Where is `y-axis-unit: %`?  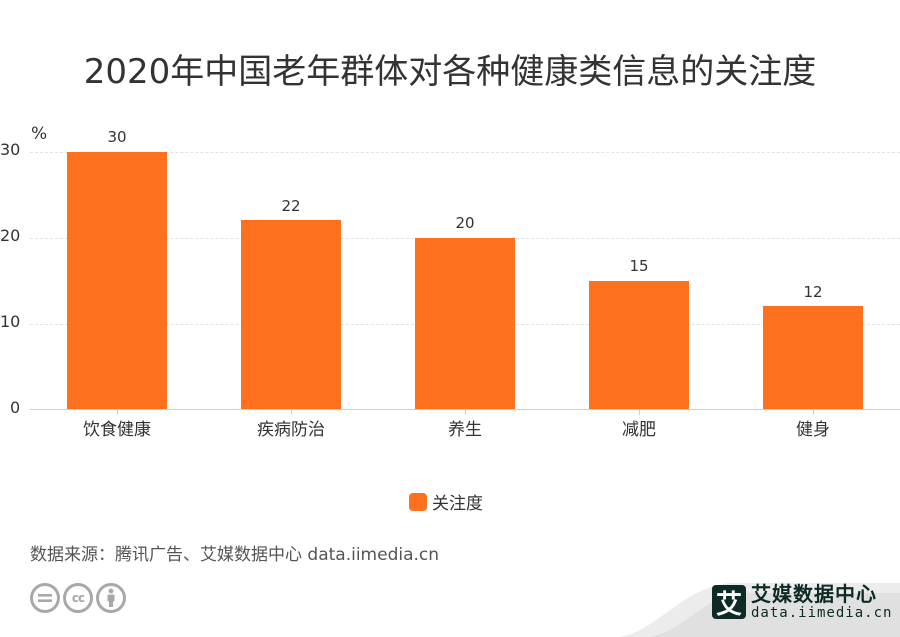
y-axis-unit: % is located at coordinates (39, 134).